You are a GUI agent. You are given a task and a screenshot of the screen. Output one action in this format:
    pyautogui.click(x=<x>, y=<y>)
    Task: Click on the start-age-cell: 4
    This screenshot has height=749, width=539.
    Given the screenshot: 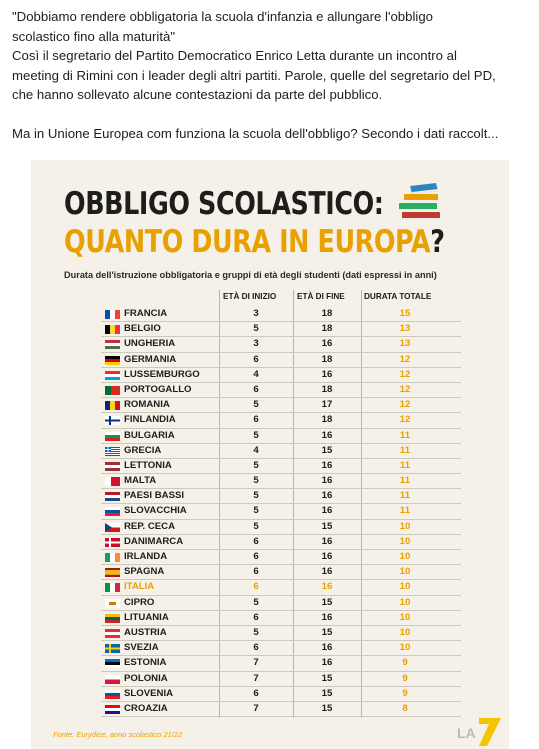 What is the action you would take?
    pyautogui.click(x=256, y=450)
    